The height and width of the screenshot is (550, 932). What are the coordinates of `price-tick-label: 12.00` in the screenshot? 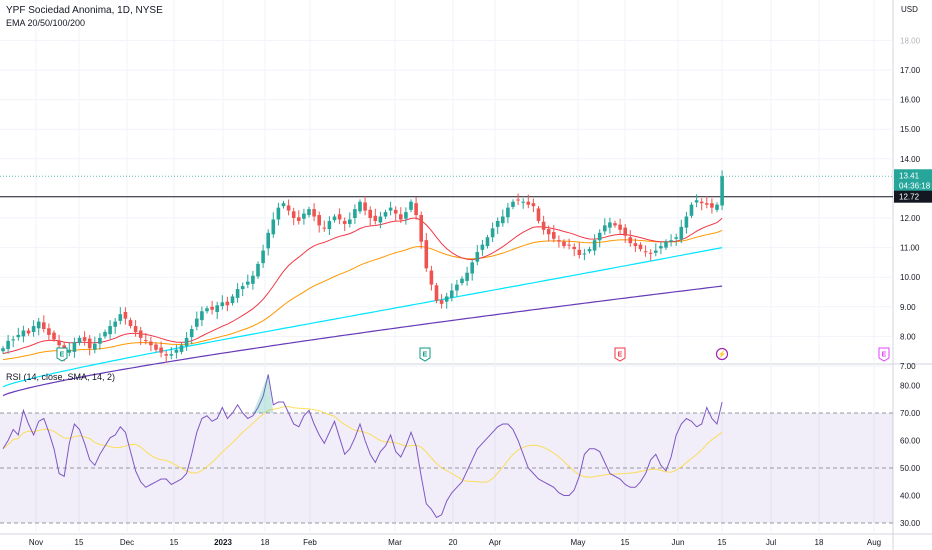 It's located at (910, 218).